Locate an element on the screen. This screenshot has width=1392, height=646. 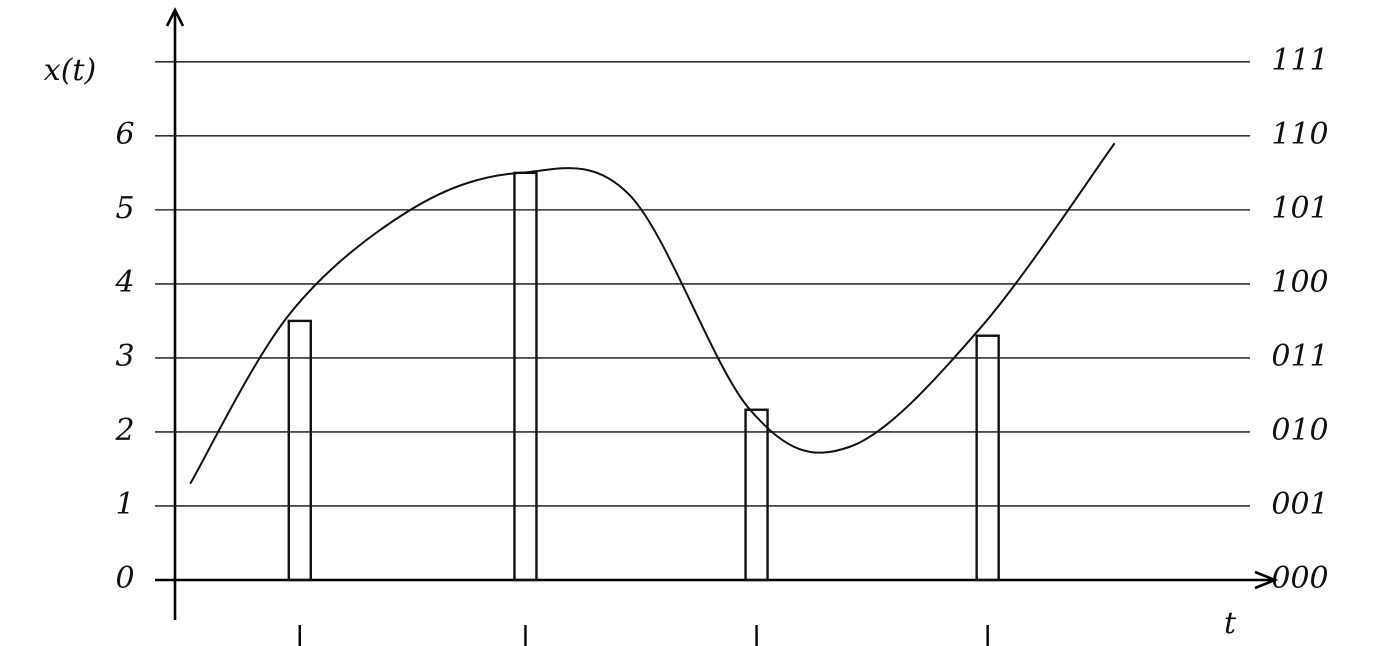
y2-tick-label: 110 is located at coordinates (1299, 134).